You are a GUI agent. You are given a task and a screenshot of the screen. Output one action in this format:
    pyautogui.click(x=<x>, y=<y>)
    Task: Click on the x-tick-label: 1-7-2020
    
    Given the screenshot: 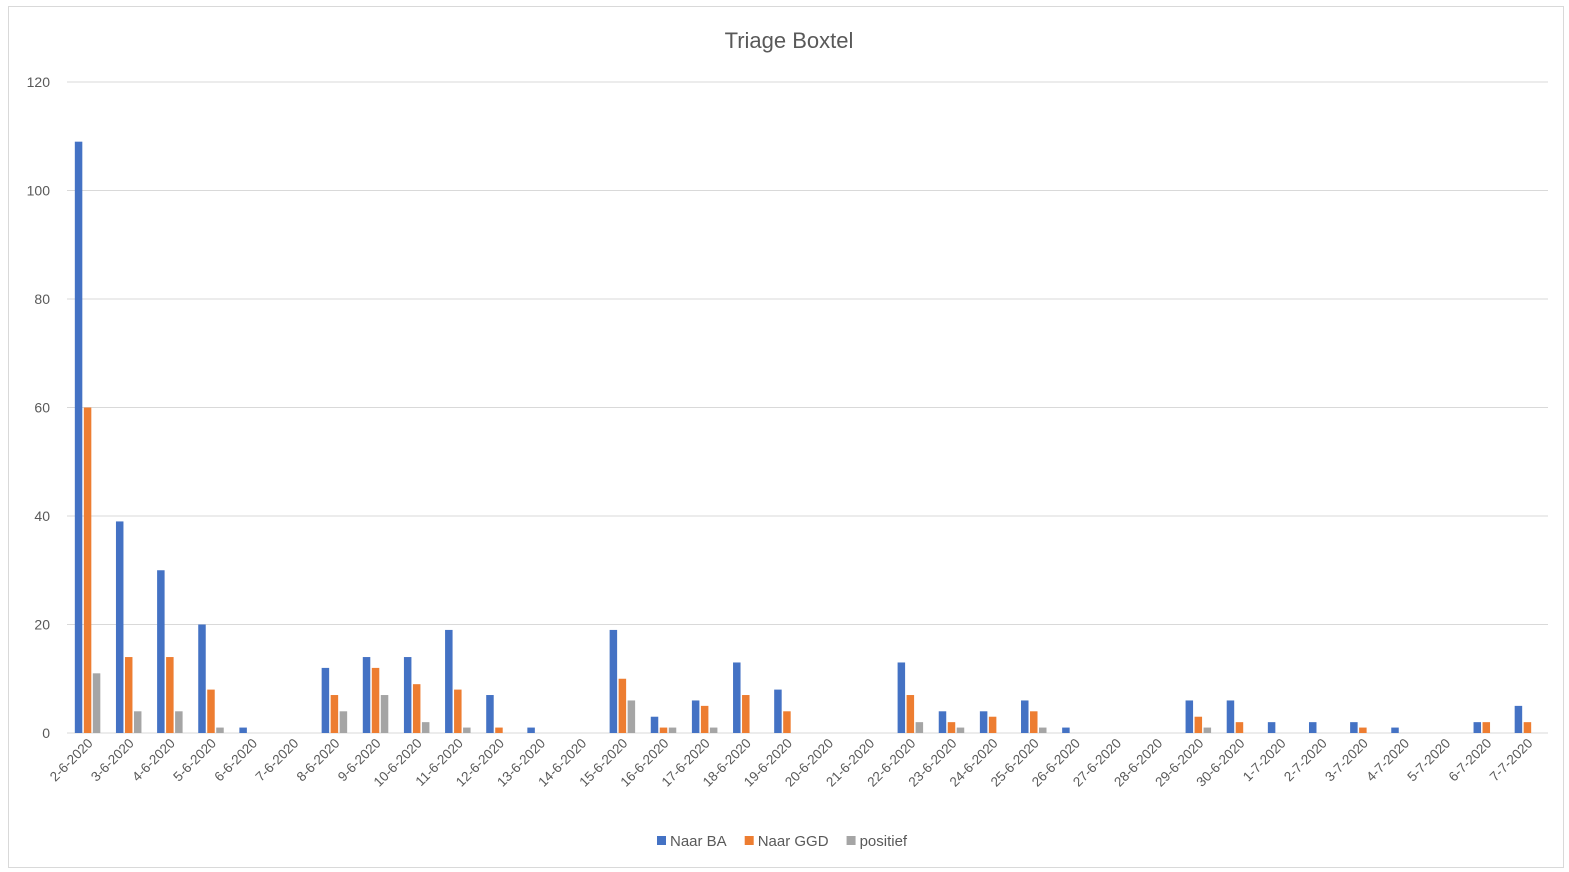 What is the action you would take?
    pyautogui.click(x=1264, y=760)
    